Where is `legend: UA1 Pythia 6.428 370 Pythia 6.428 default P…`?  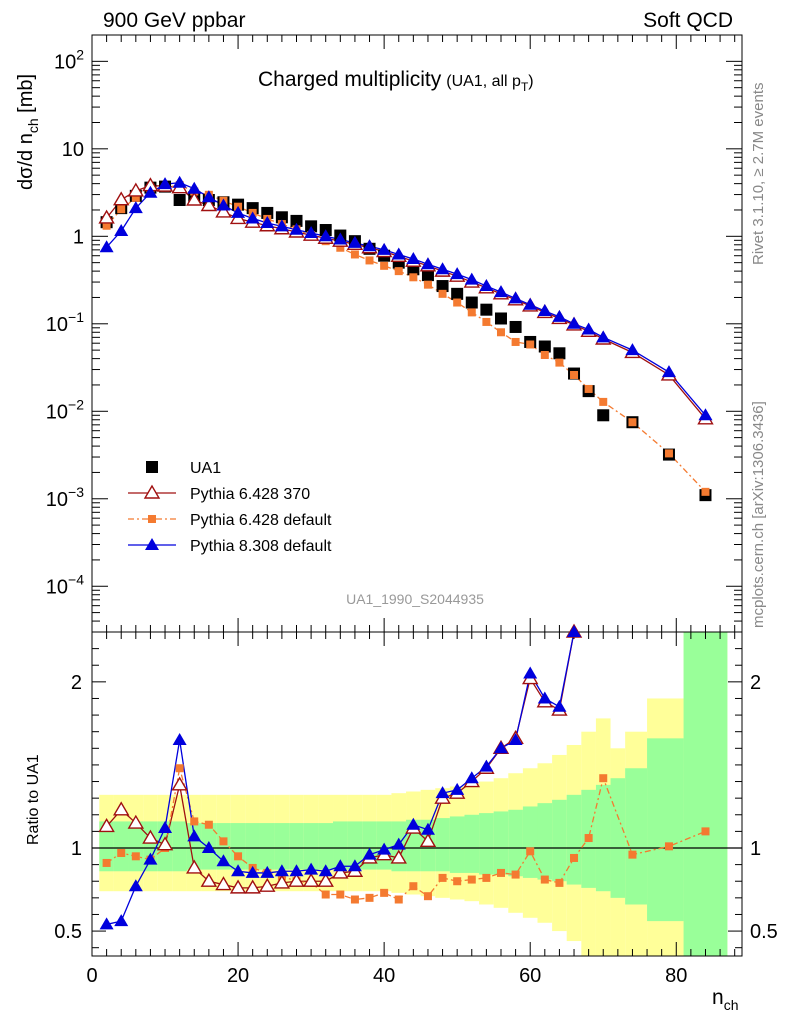 legend: UA1 Pythia 6.428 370 Pythia 6.428 default P… is located at coordinates (230, 507).